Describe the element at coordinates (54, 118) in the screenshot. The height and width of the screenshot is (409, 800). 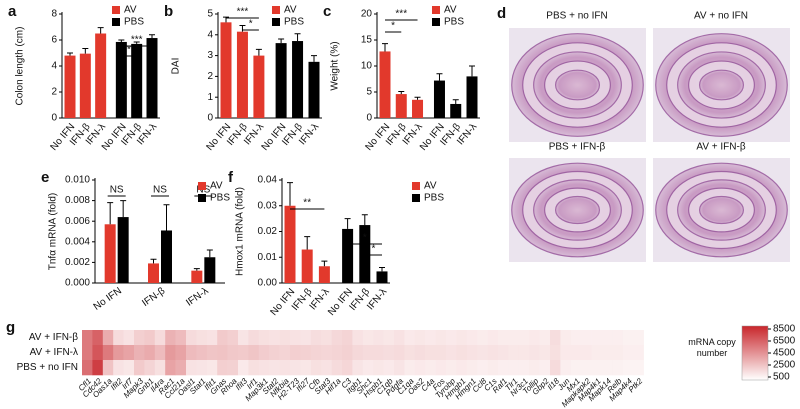
I see `y-tick-label: 0` at that location.